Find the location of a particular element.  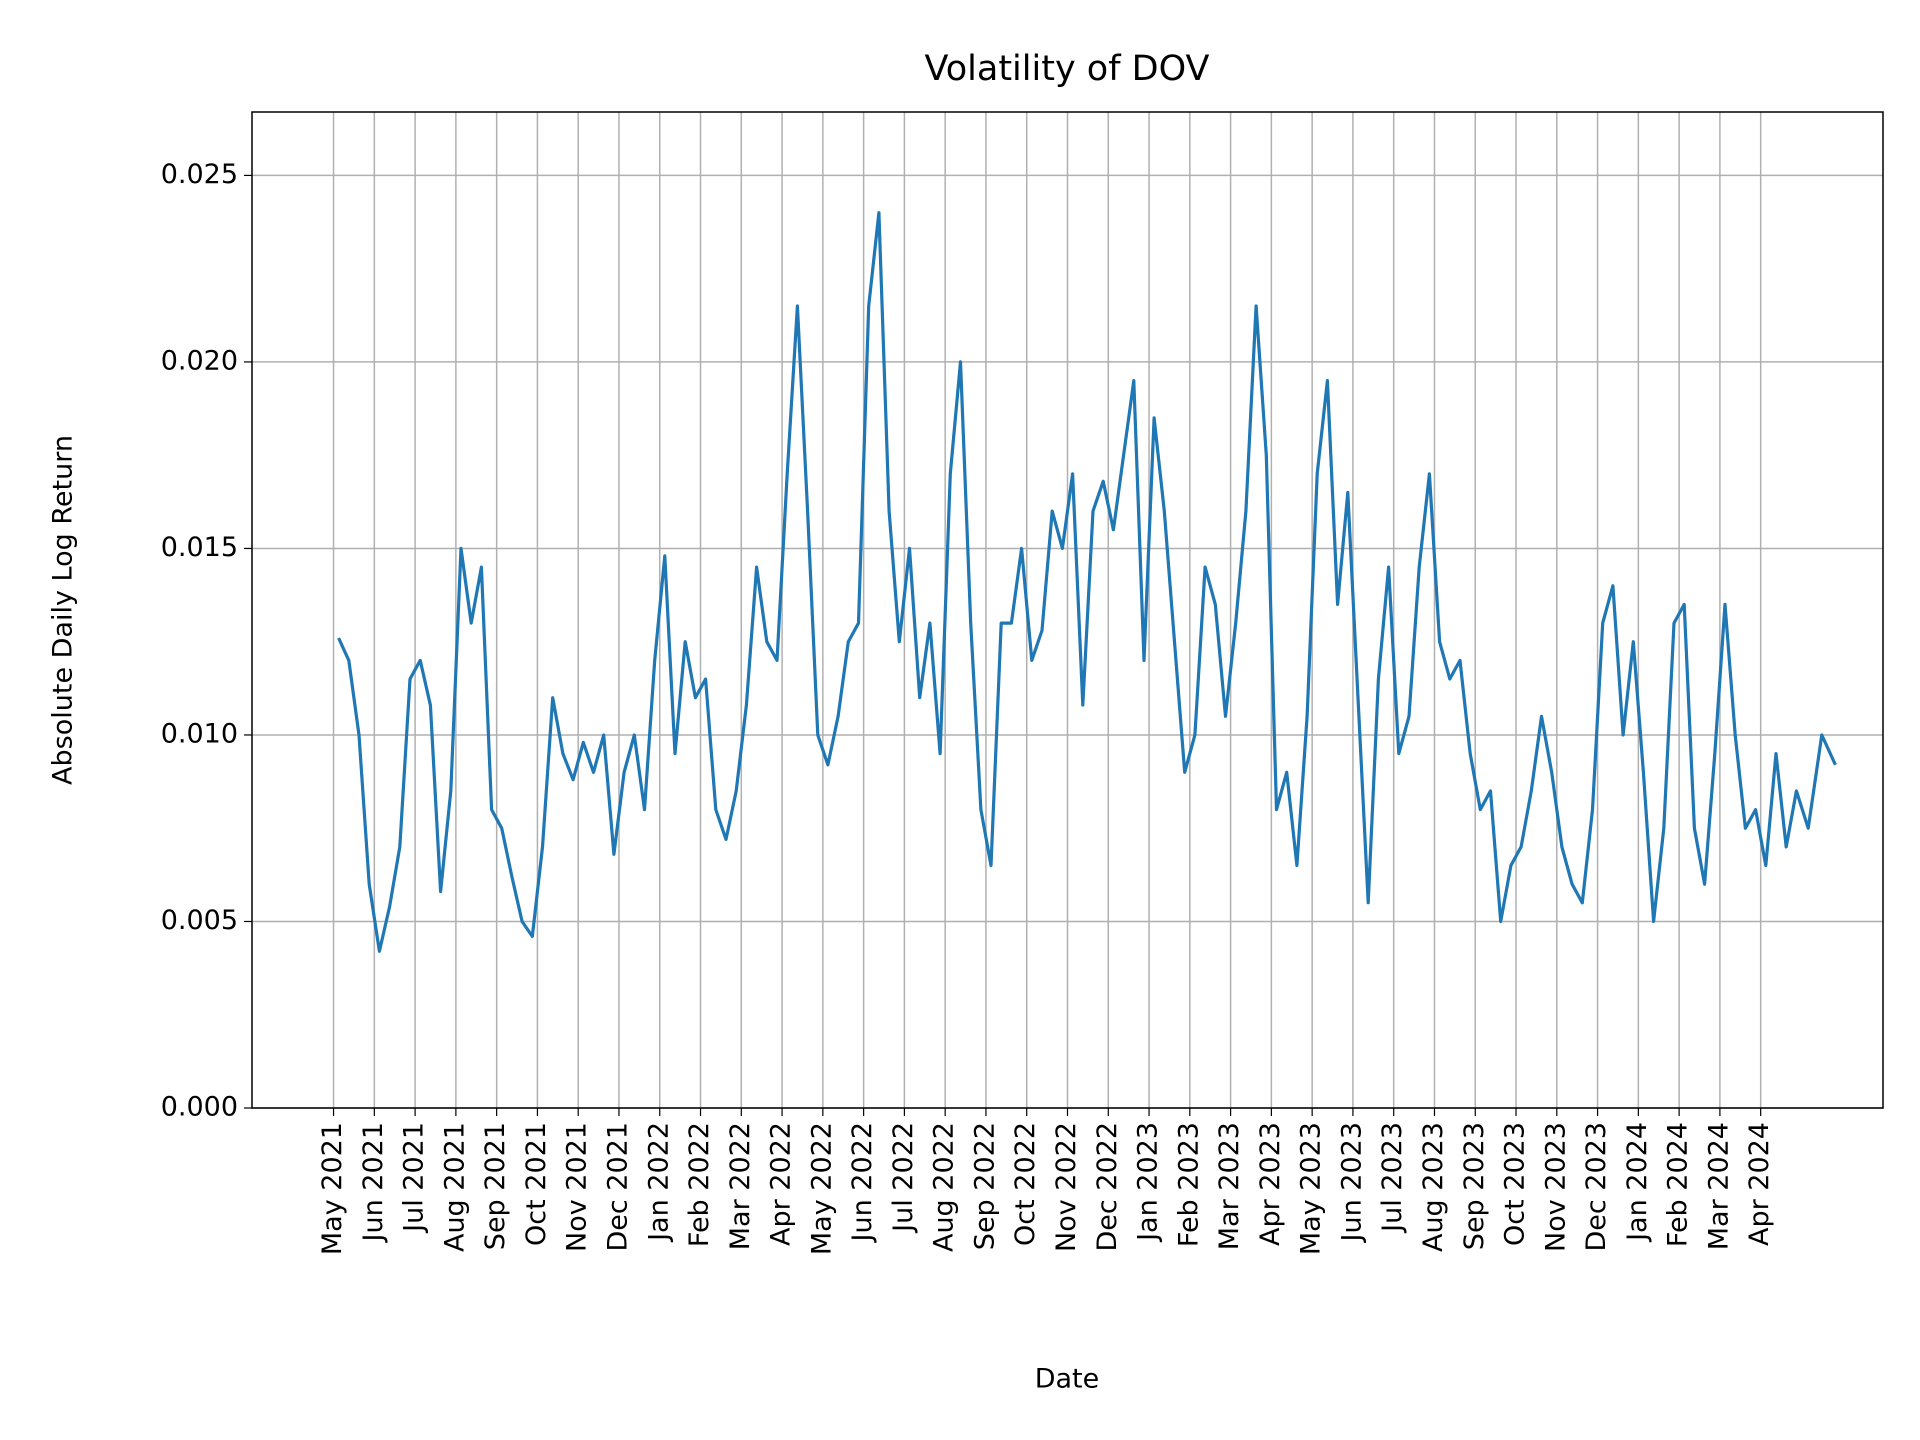

x-tick-label: Jun 2021 is located at coordinates (373, 1182).